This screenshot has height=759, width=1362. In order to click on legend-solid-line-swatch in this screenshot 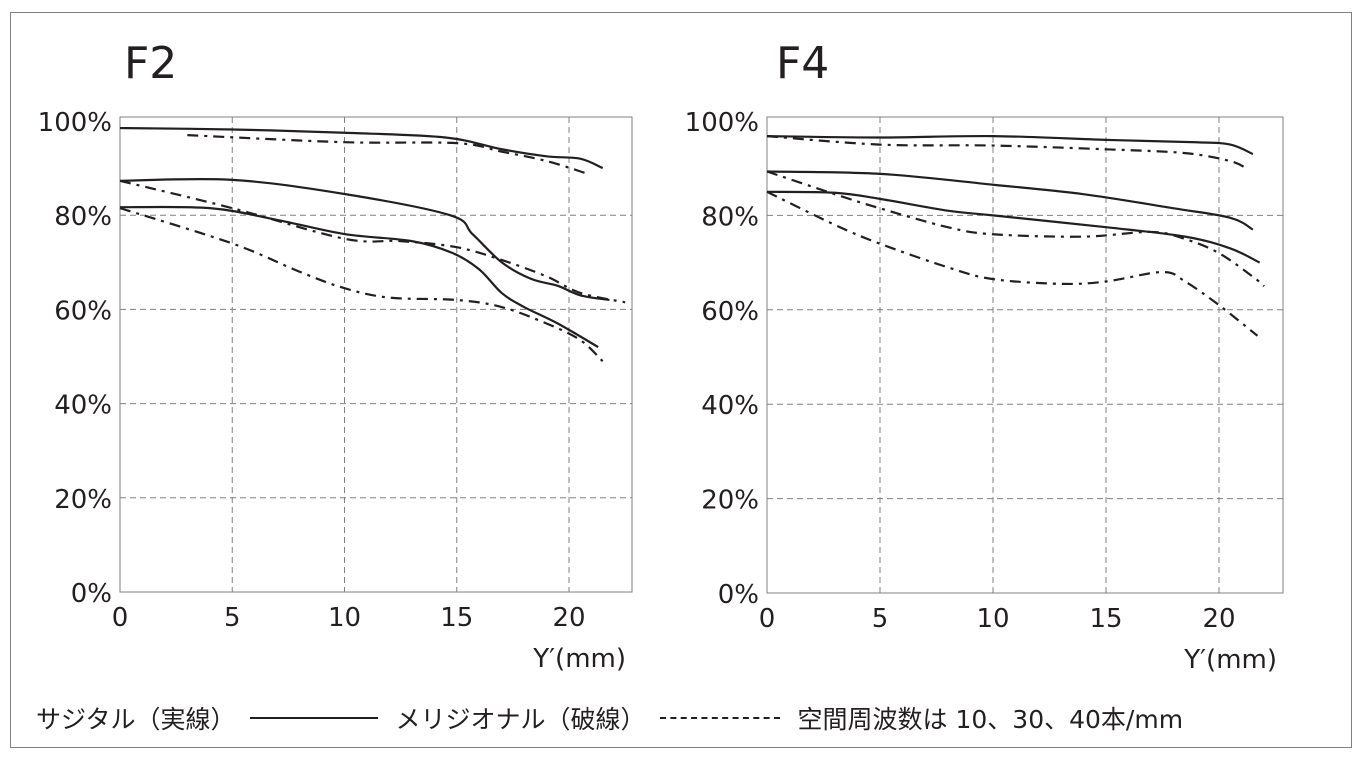, I will do `click(313, 718)`.